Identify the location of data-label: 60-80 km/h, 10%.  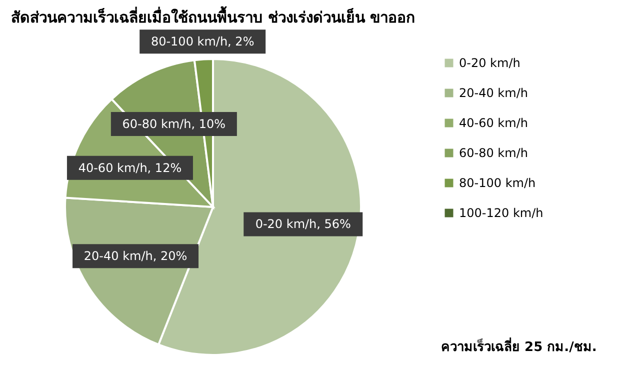
(174, 123).